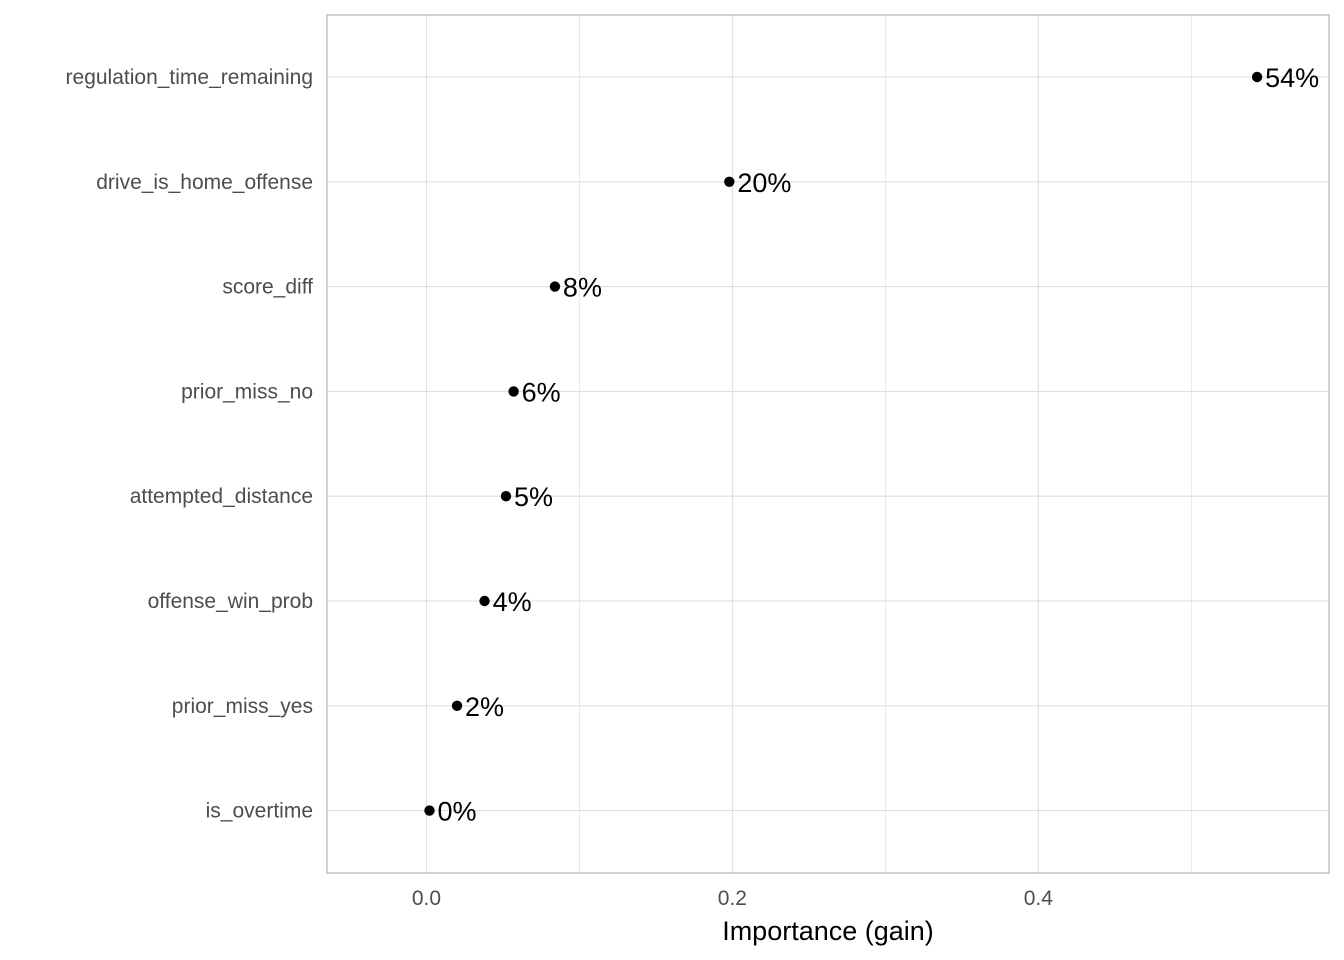 Image resolution: width=1344 pixels, height=960 pixels. I want to click on data-label: 20%, so click(764, 183).